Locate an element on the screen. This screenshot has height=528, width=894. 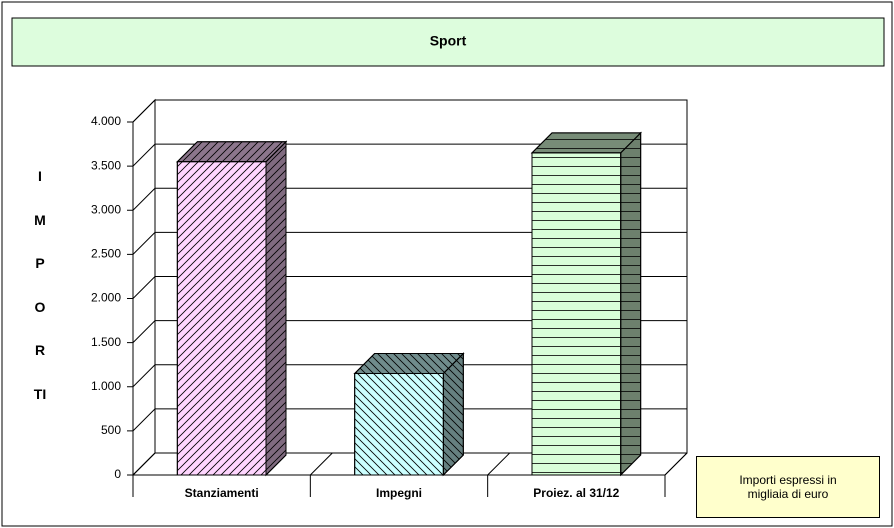
y-axis-label: IMPORTI is located at coordinates (40, 285).